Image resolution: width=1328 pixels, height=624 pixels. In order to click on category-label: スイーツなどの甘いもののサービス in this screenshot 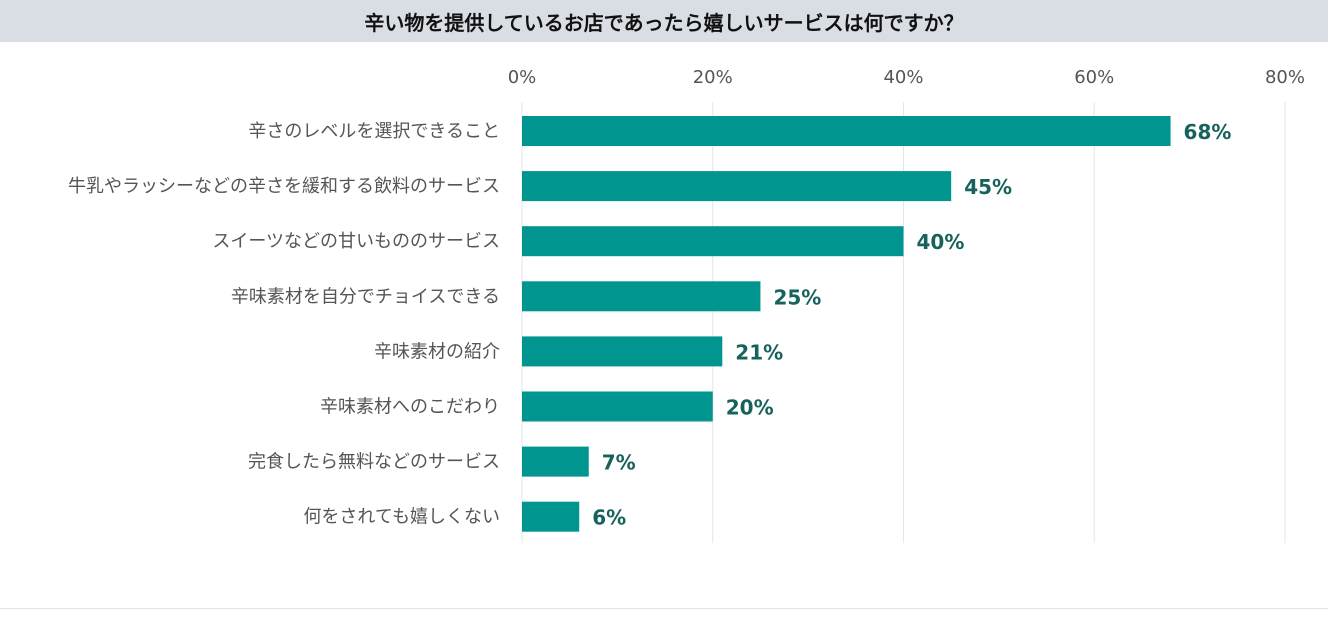, I will do `click(356, 241)`.